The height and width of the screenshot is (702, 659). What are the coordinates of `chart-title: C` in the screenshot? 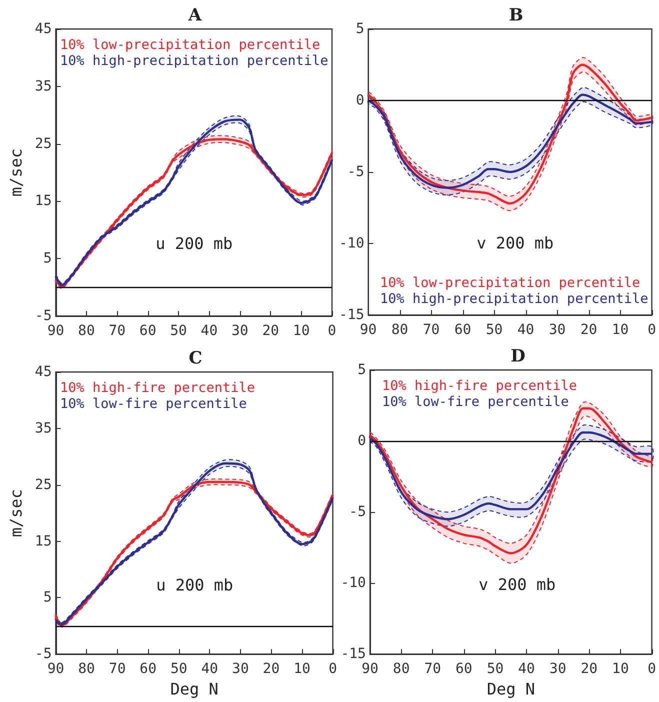 It's located at (195, 358).